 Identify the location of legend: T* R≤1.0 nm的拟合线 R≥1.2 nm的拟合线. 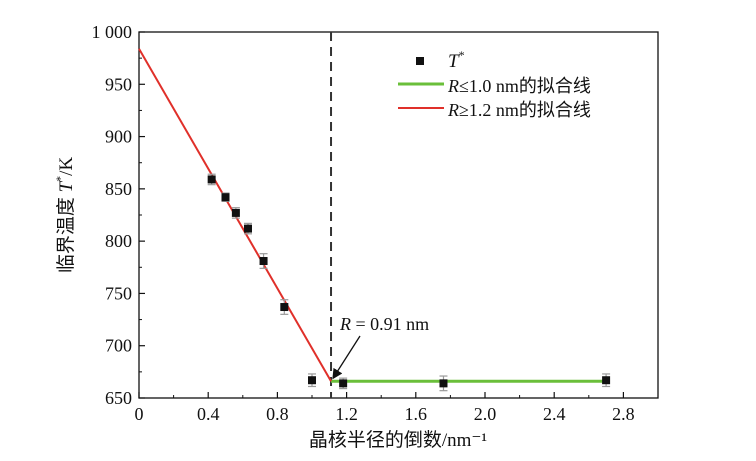
(494, 84).